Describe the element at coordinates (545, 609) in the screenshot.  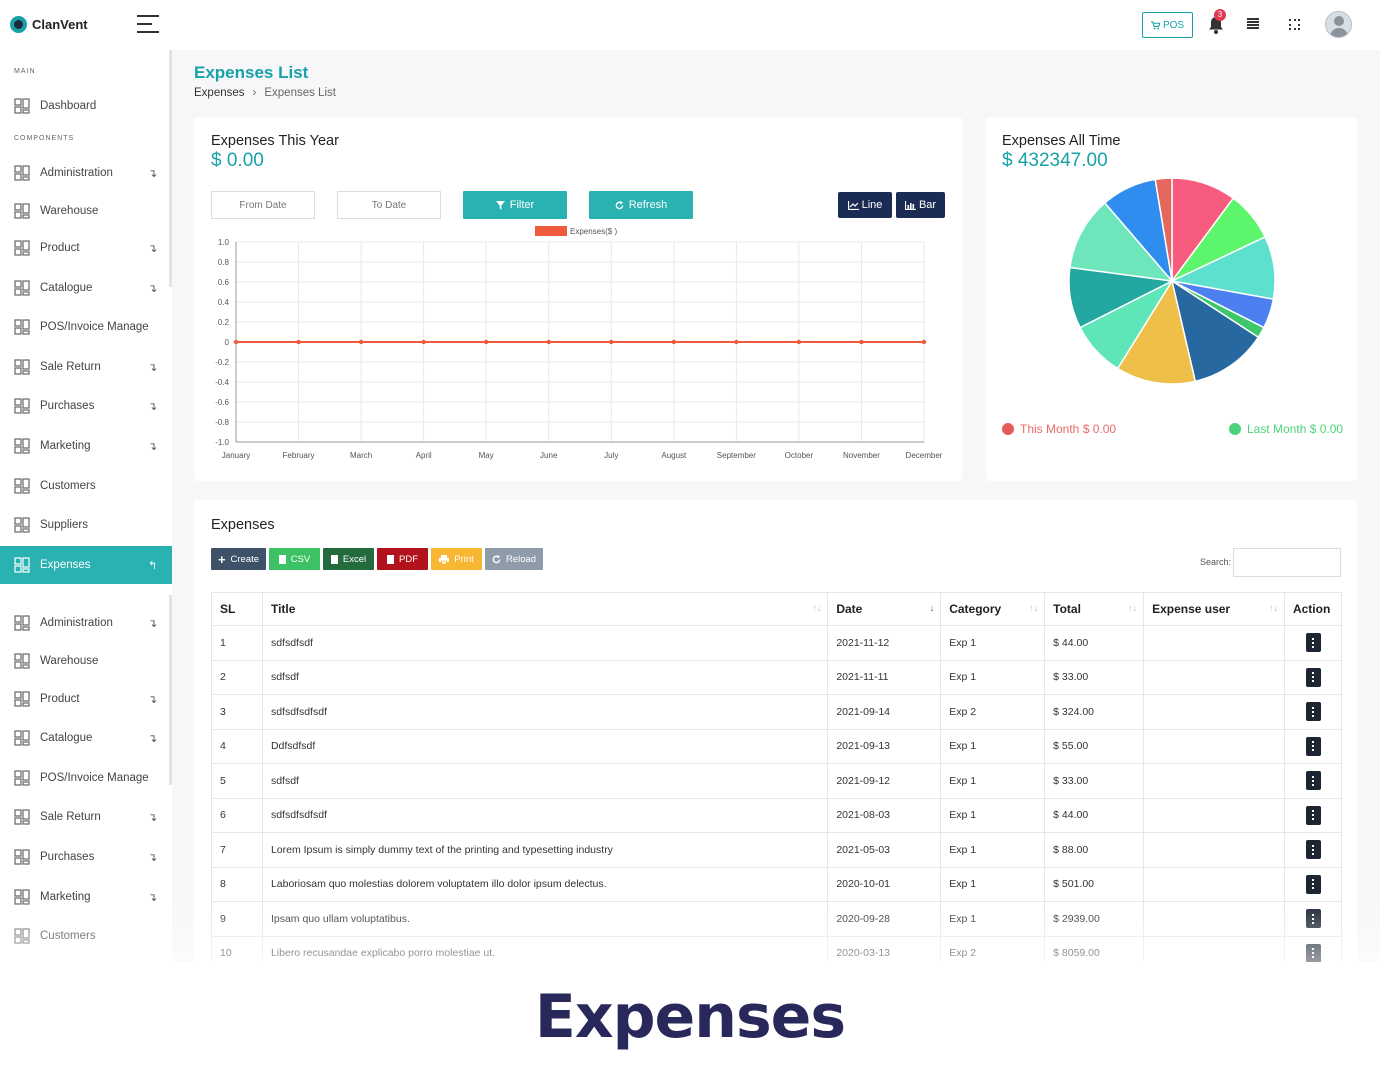
I see `col-title: Title ↑↓` at that location.